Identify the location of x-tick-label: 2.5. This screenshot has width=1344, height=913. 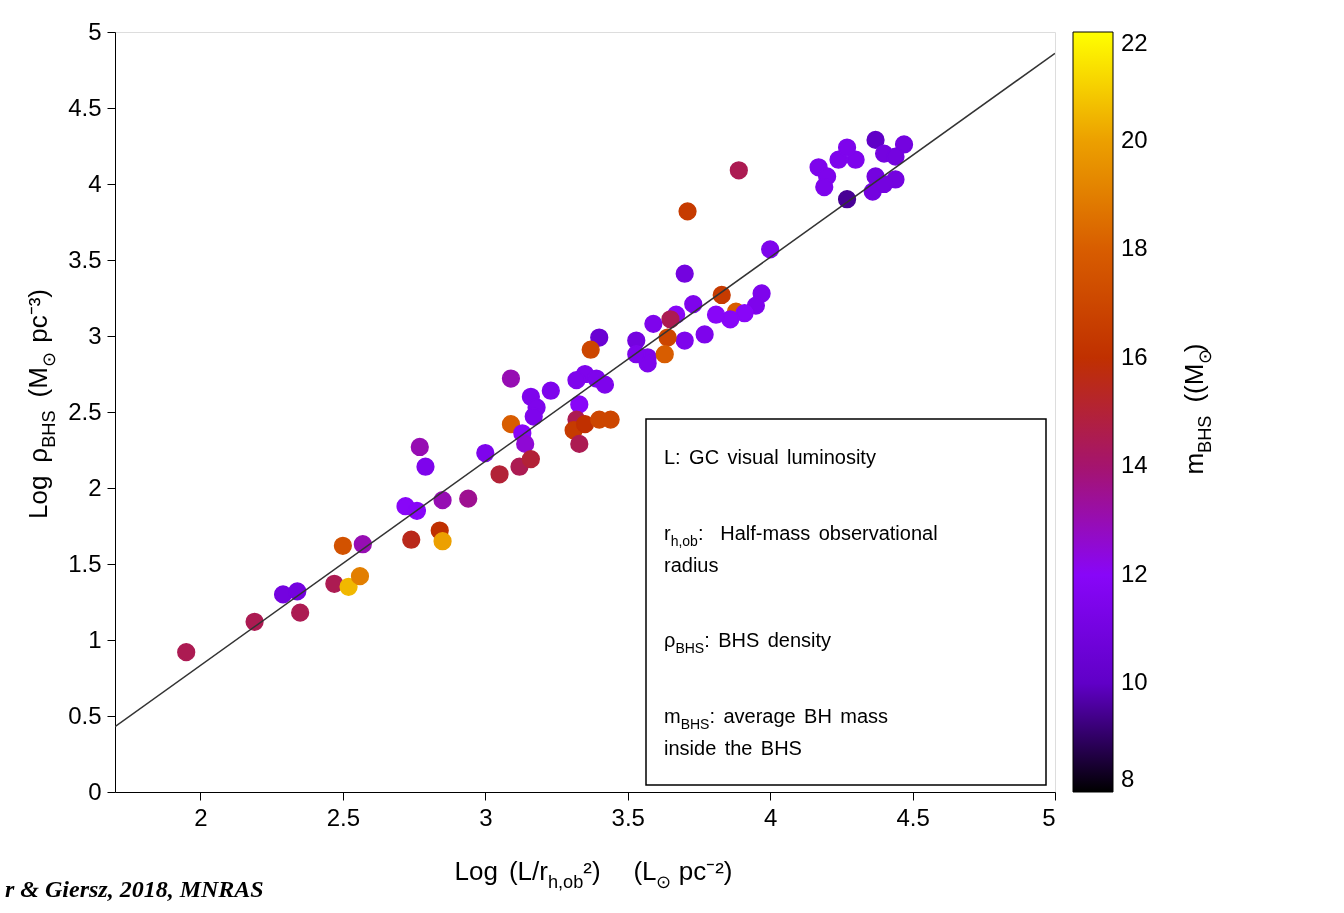
(343, 817).